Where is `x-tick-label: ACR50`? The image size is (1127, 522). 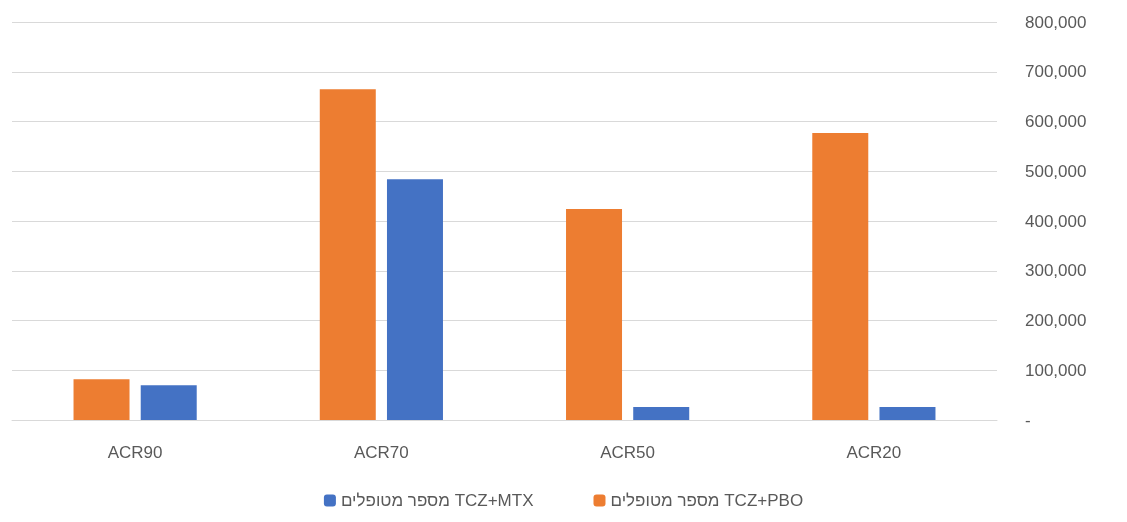
x-tick-label: ACR50 is located at coordinates (628, 452).